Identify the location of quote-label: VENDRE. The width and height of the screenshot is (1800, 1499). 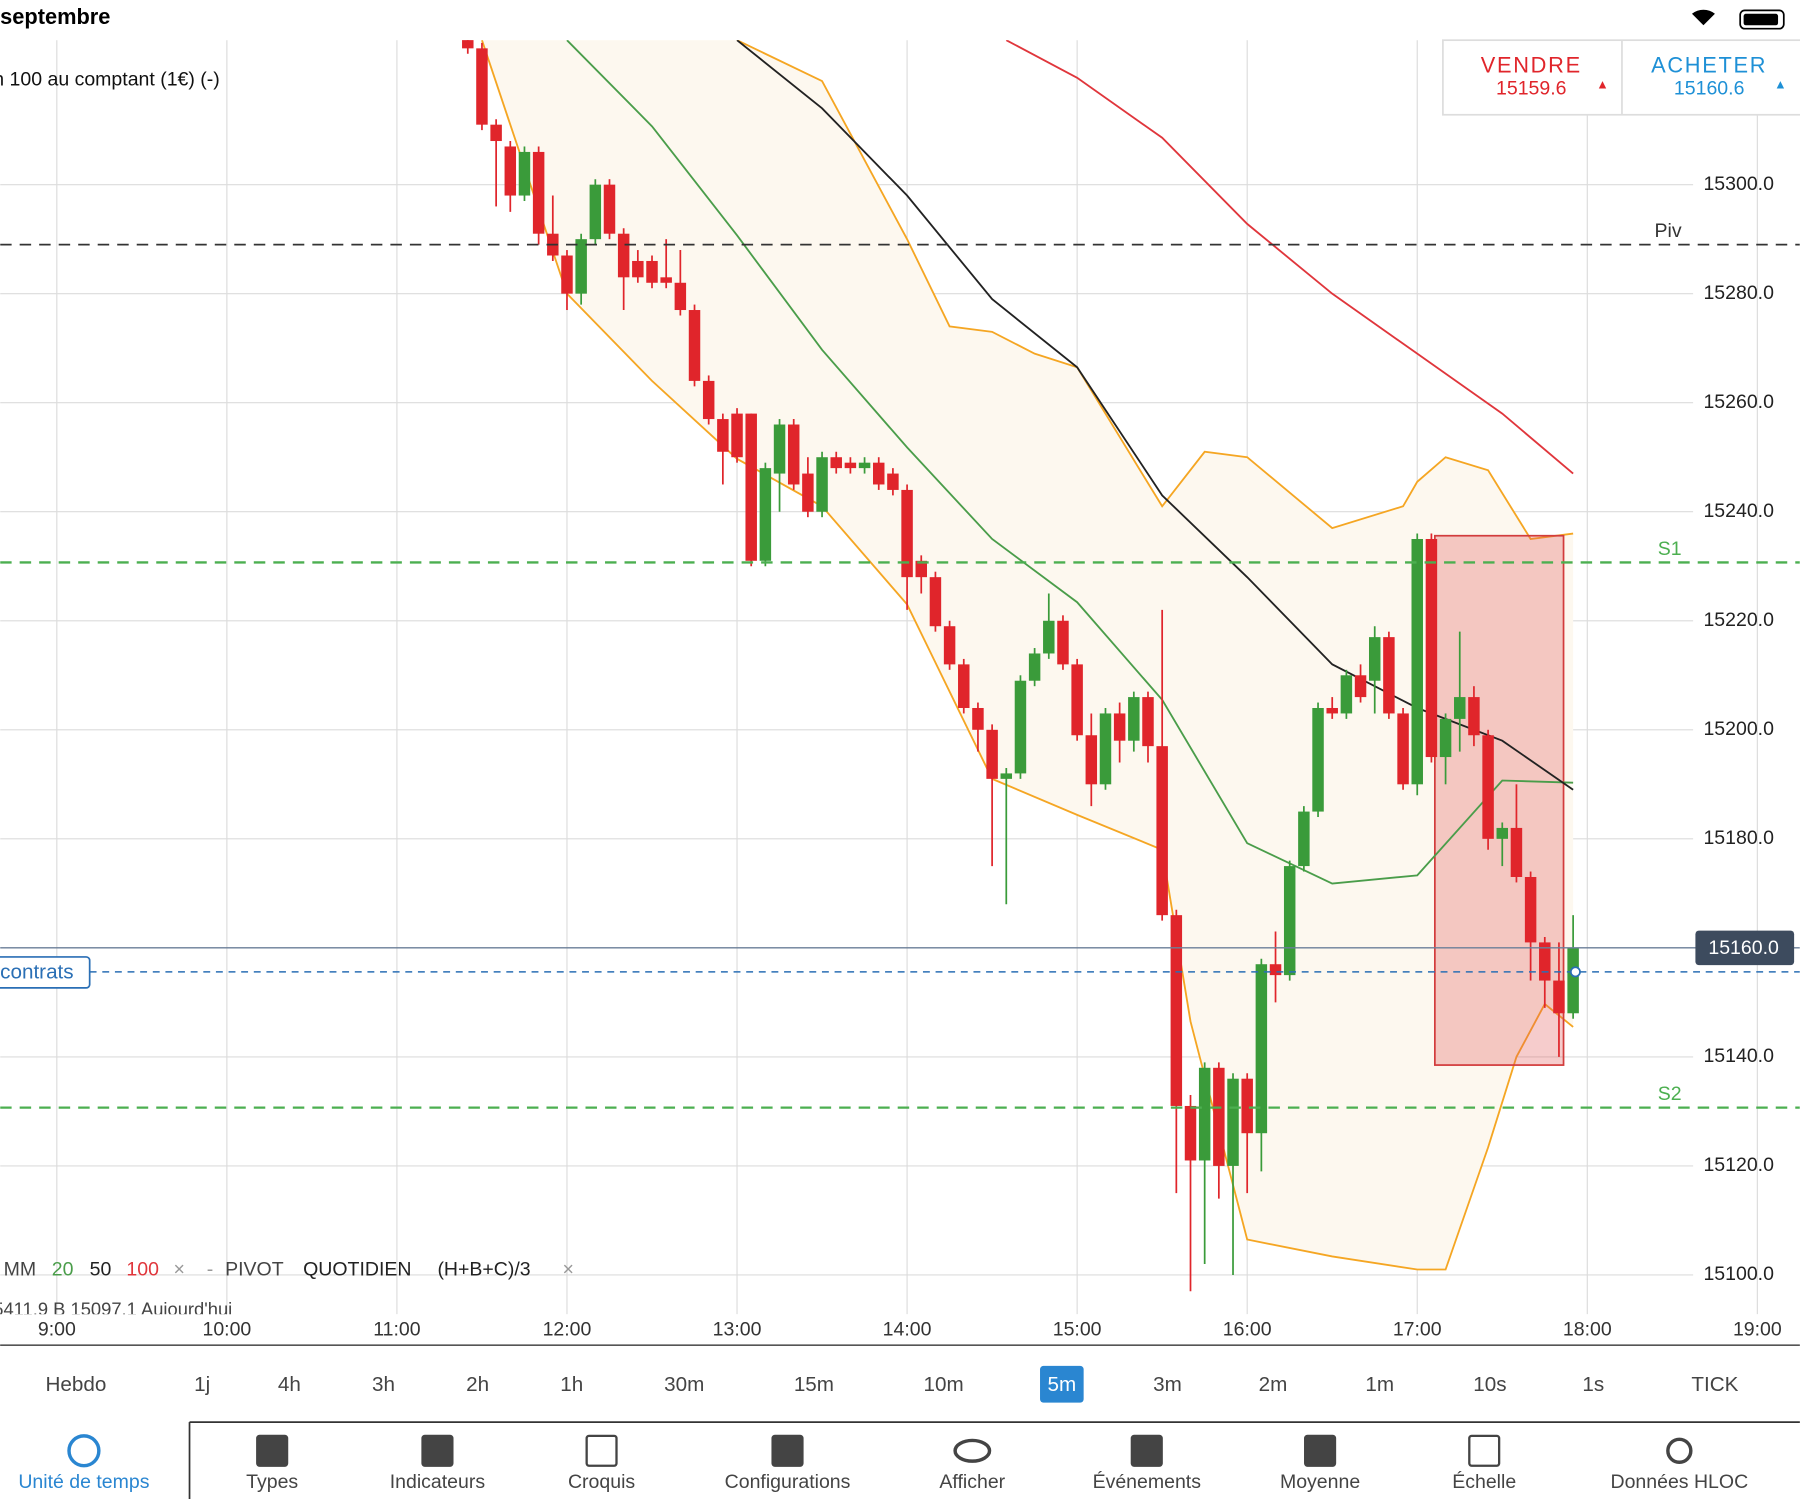
(1531, 64).